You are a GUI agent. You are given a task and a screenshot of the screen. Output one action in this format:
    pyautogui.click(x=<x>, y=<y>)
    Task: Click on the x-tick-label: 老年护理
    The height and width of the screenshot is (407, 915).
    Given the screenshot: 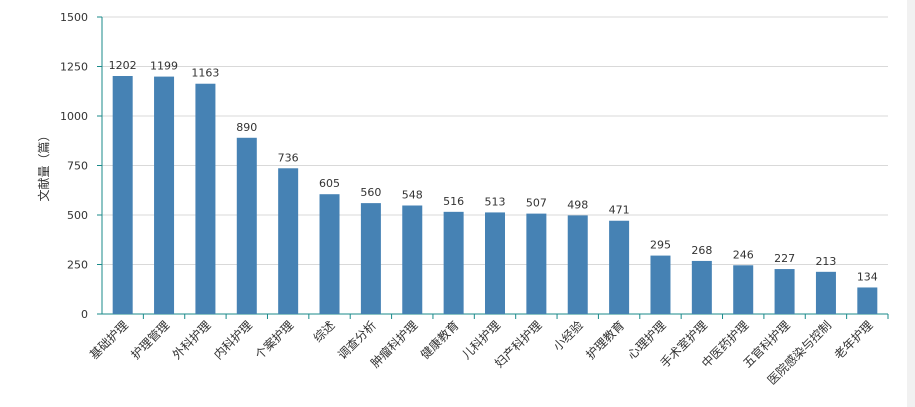 What is the action you would take?
    pyautogui.click(x=854, y=340)
    